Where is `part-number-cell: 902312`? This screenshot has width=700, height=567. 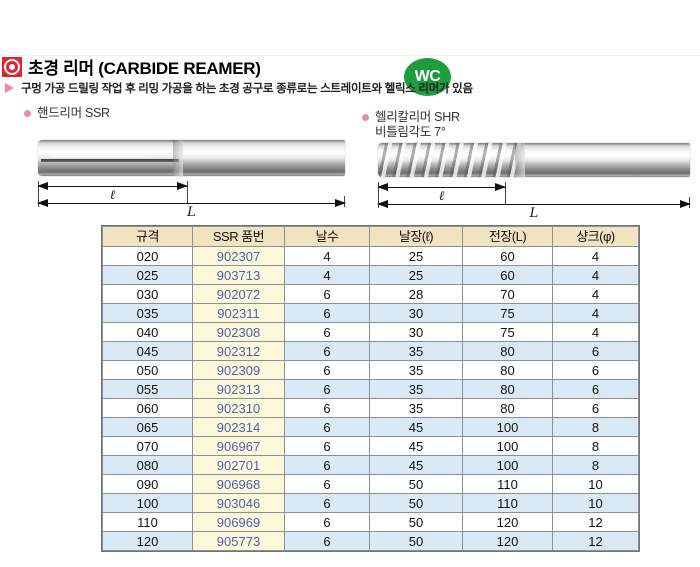 part-number-cell: 902312 is located at coordinates (238, 351).